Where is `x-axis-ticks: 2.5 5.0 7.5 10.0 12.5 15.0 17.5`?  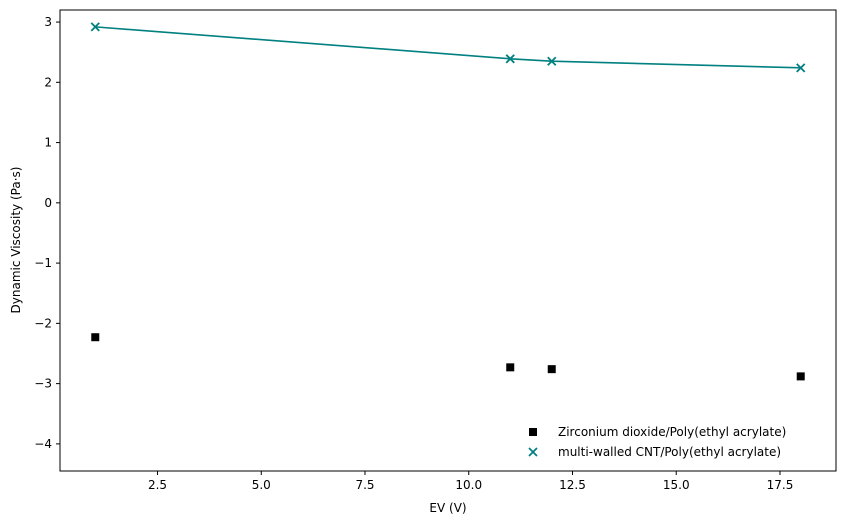
x-axis-ticks: 2.5 5.0 7.5 10.0 12.5 15.0 17.5 is located at coordinates (470, 481).